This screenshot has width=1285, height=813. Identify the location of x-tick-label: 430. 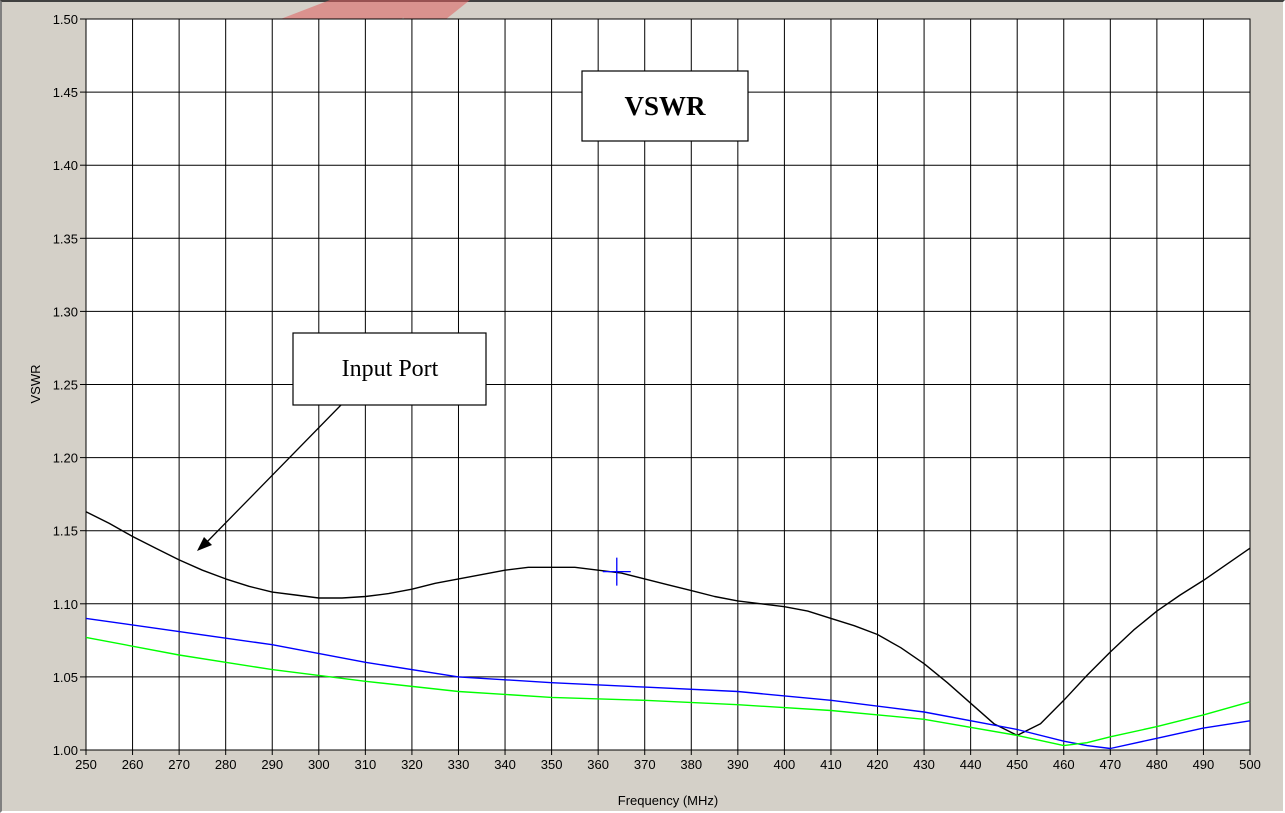
(924, 764).